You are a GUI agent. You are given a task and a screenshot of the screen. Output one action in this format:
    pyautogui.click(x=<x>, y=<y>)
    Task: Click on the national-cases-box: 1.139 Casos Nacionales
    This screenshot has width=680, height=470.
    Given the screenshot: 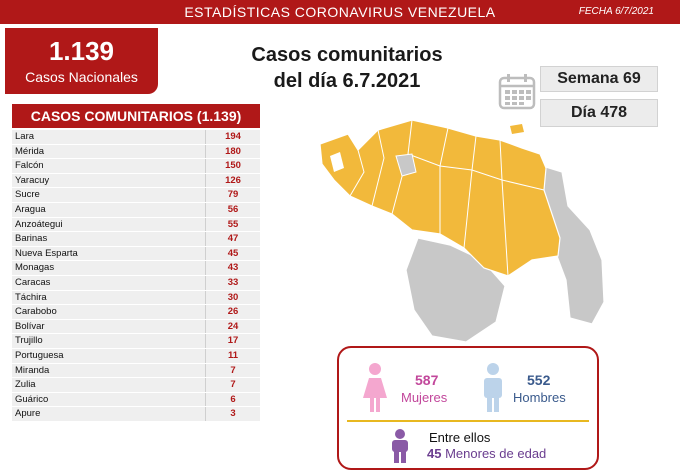 What is the action you would take?
    pyautogui.click(x=81, y=61)
    